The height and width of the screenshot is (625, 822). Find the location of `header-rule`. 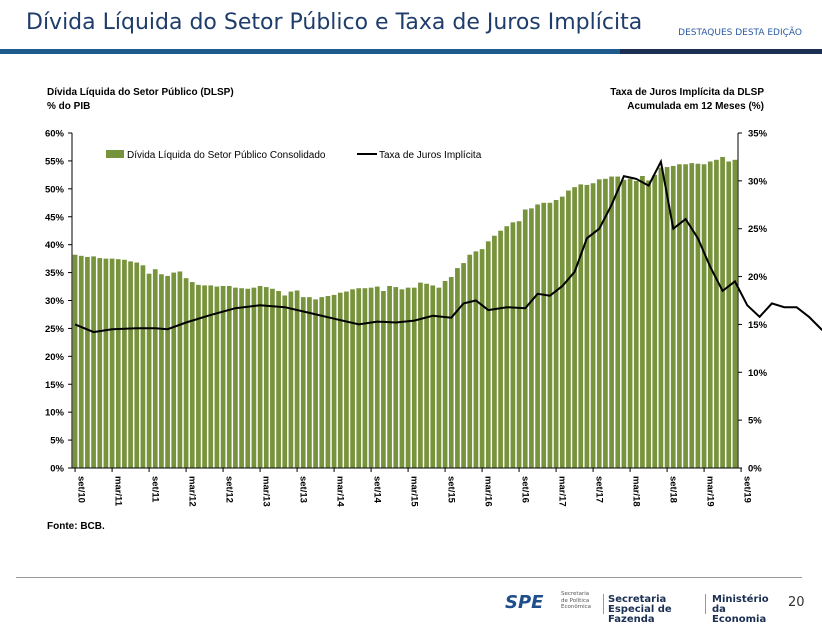

header-rule is located at coordinates (411, 51).